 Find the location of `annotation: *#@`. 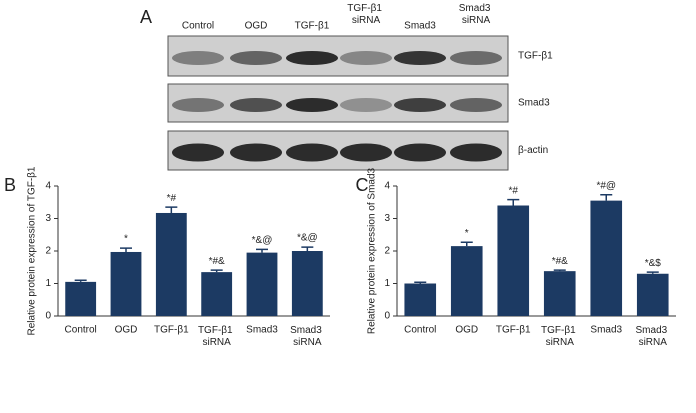

annotation: *#@ is located at coordinates (606, 185).